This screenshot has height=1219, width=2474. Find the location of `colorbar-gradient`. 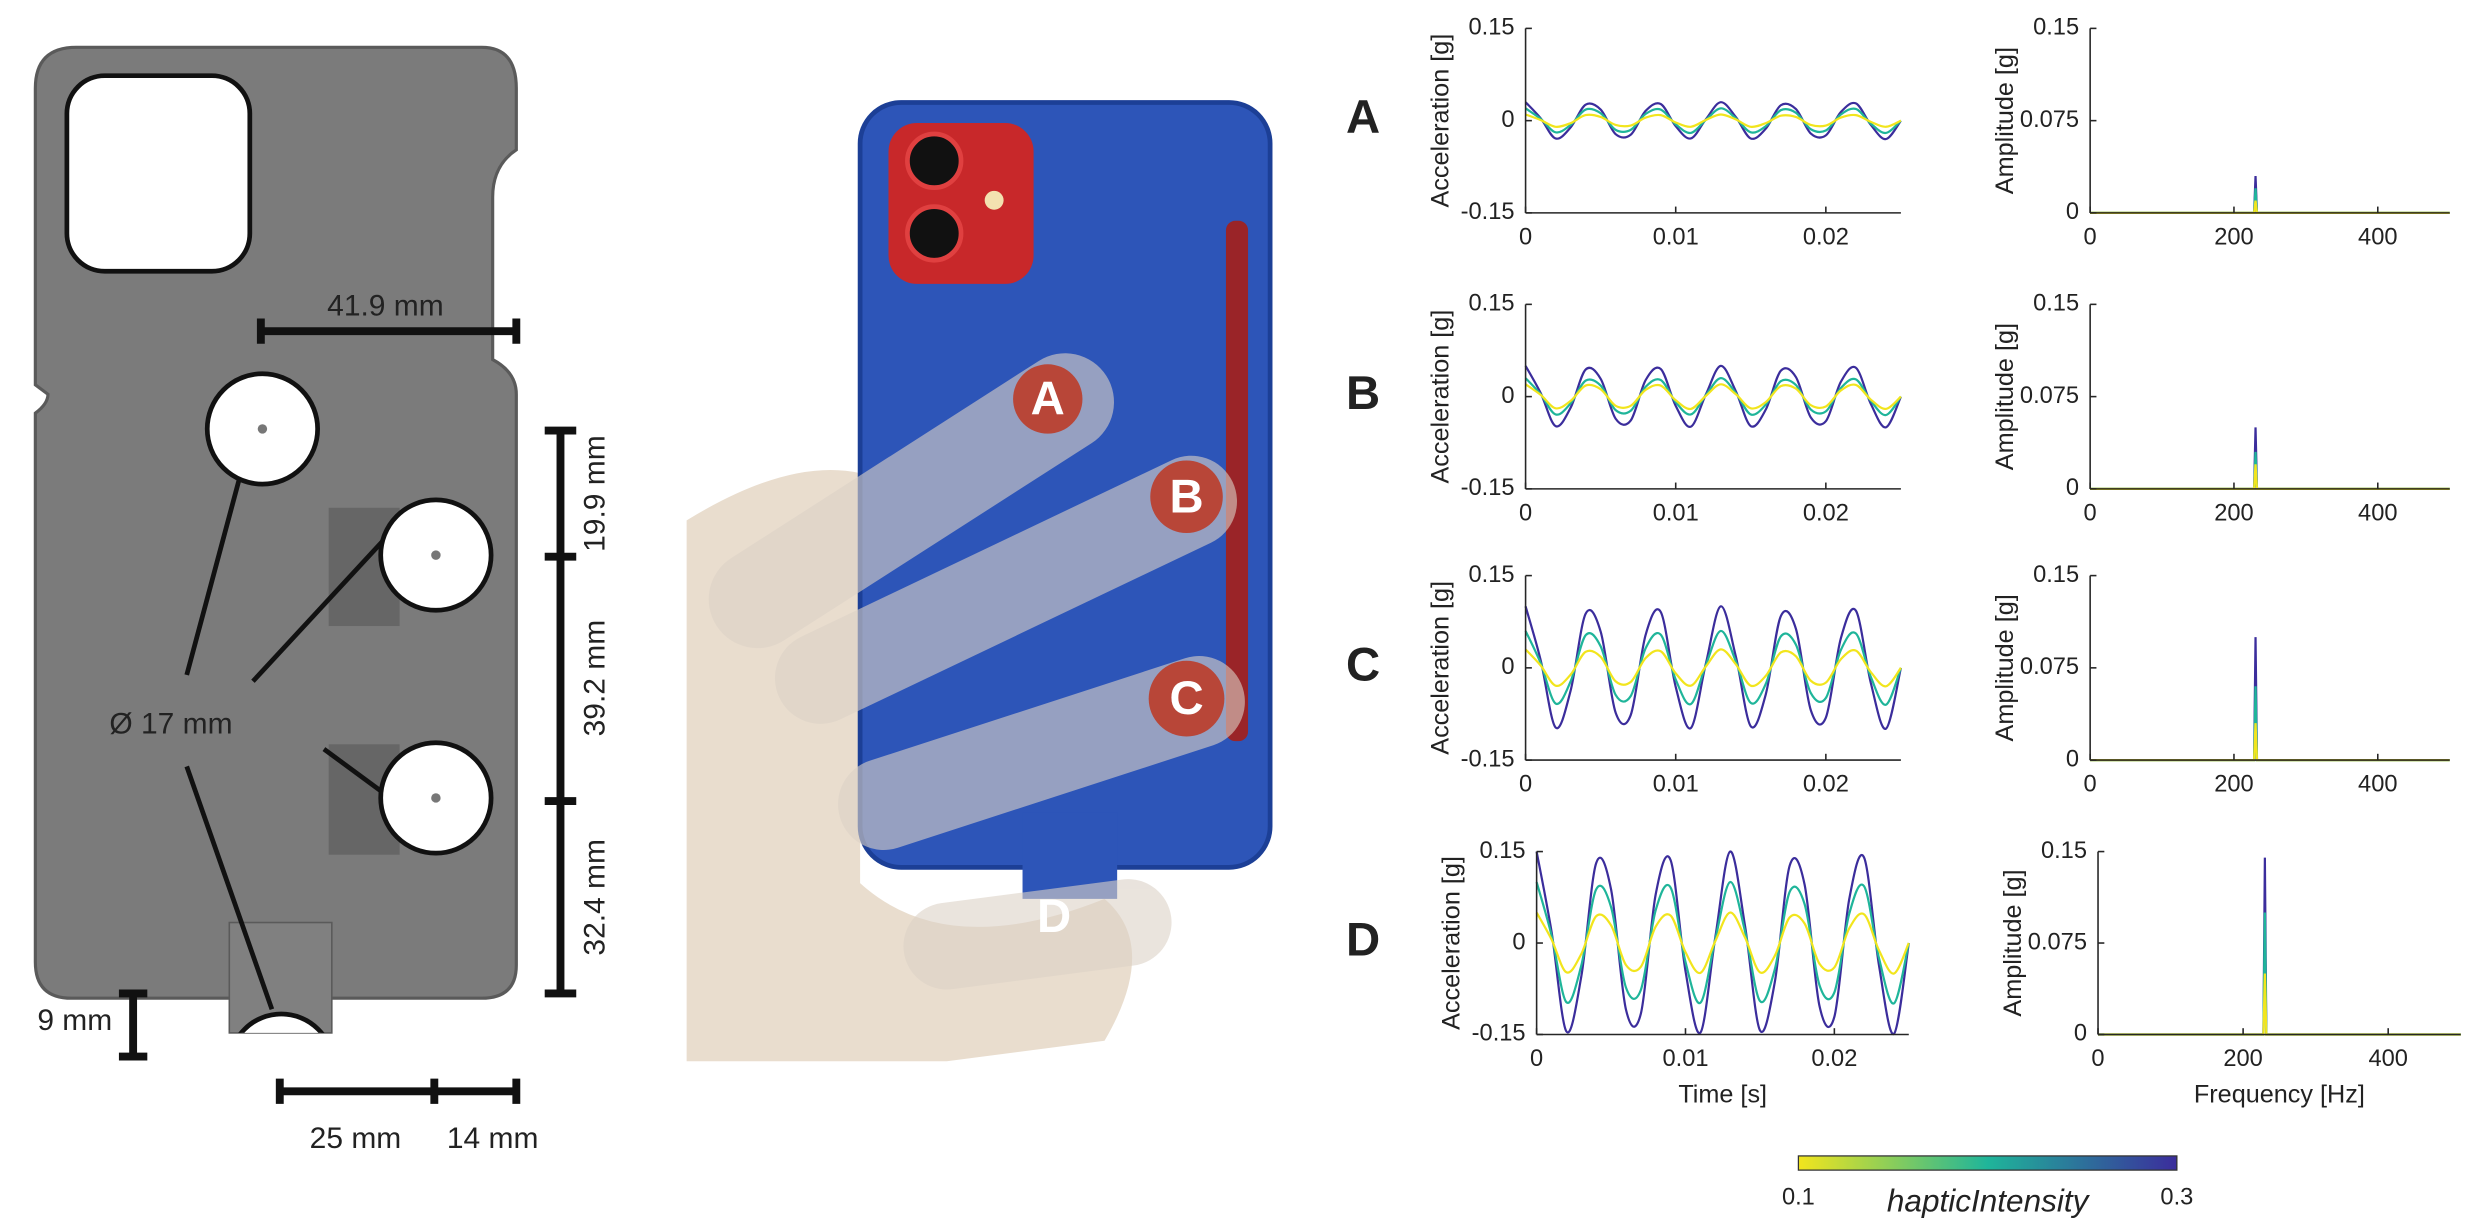

colorbar-gradient is located at coordinates (1987, 1163).